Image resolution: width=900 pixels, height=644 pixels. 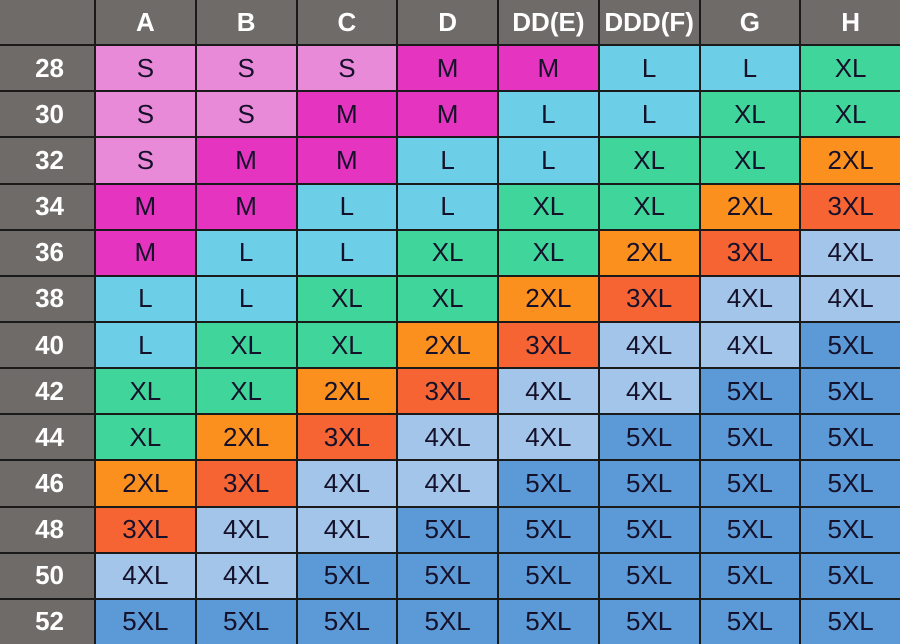 I want to click on column-header-cup-3: D, so click(x=447, y=22).